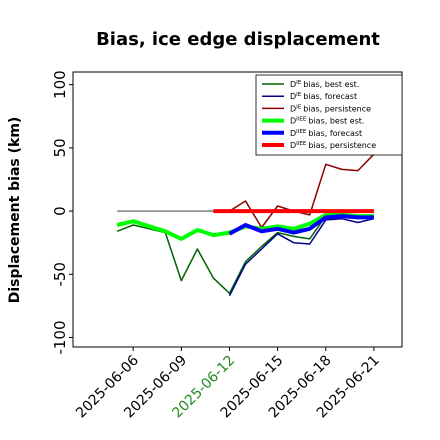  What do you see at coordinates (60, 337) in the screenshot?
I see `y-tick-label: -100` at bounding box center [60, 337].